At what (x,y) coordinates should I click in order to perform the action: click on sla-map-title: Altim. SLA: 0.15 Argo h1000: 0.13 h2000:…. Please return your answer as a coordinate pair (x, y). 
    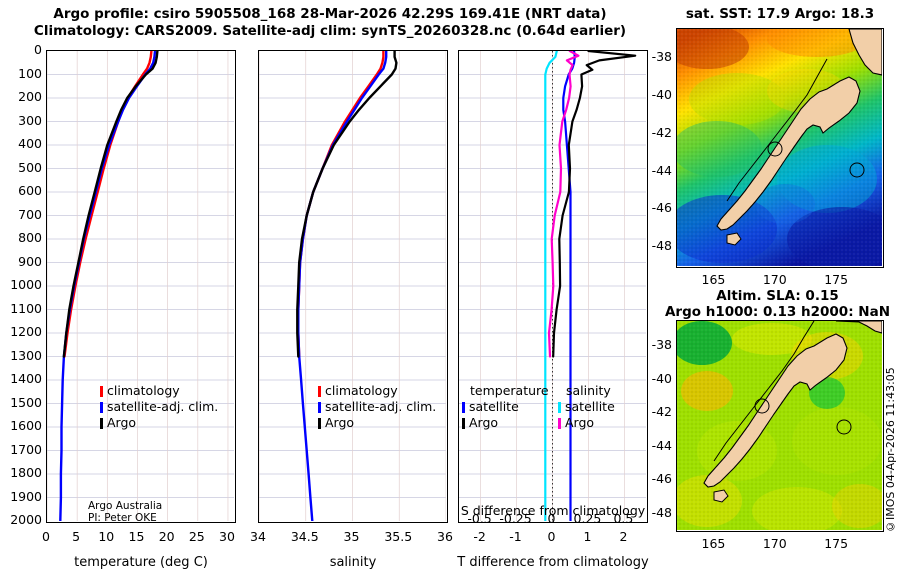
    Looking at the image, I should click on (777, 304).